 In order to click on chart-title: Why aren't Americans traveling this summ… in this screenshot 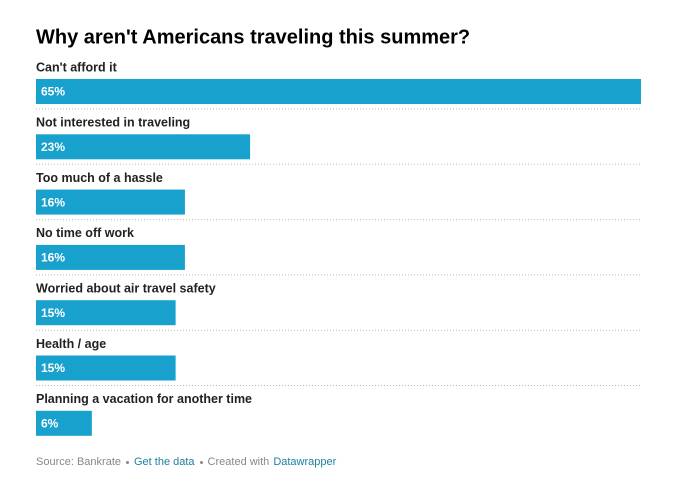, I will do `click(253, 37)`.